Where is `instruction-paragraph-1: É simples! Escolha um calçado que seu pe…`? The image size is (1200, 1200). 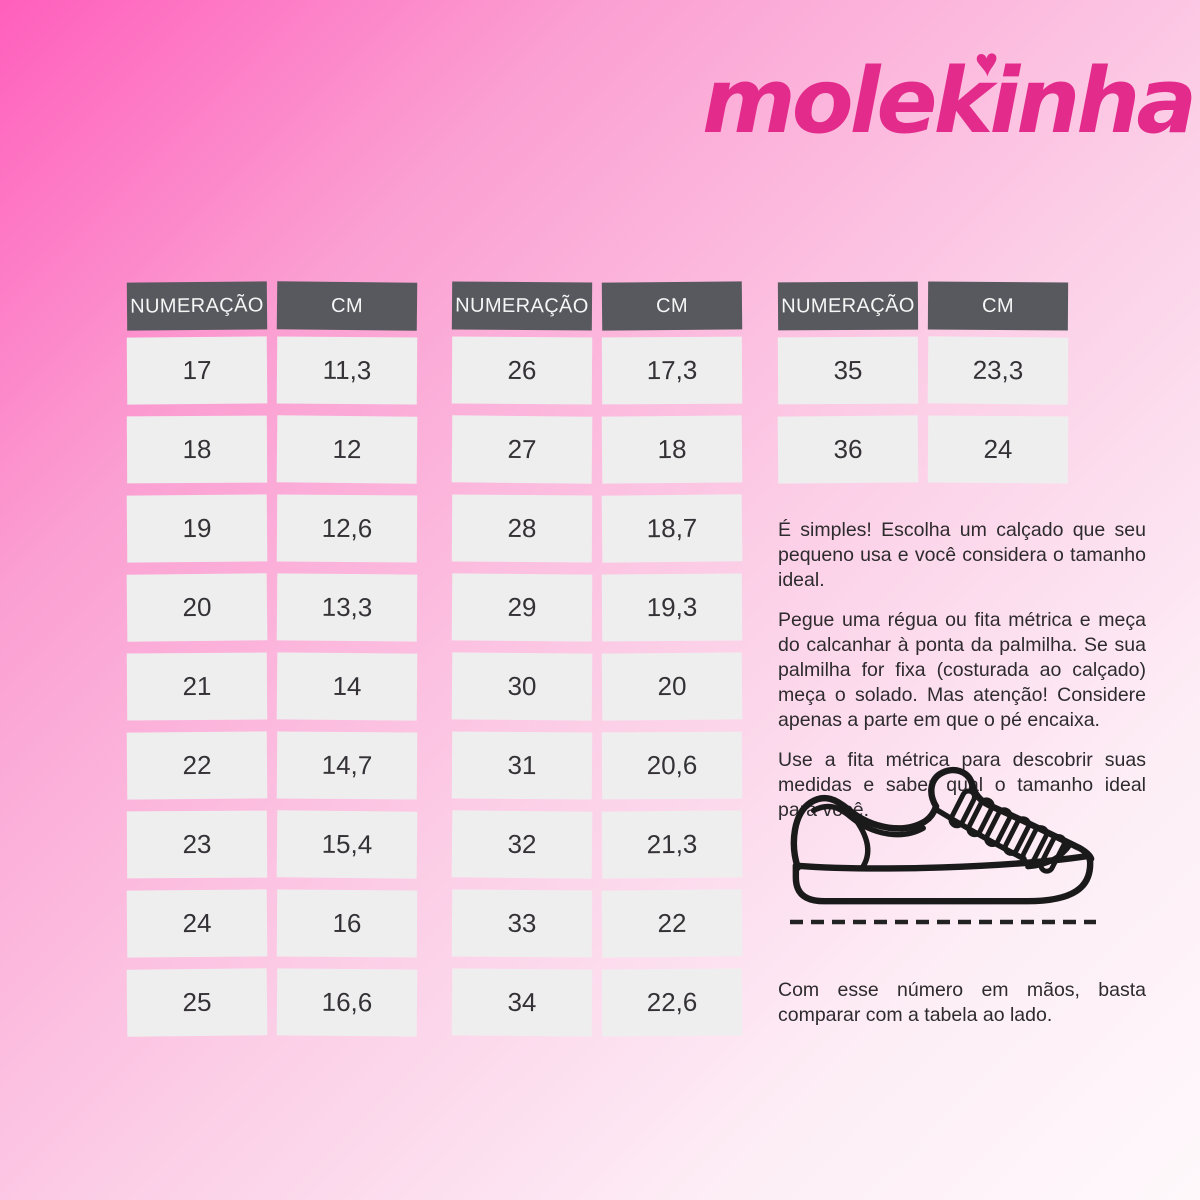 instruction-paragraph-1: É simples! Escolha um calçado que seu pe… is located at coordinates (962, 555).